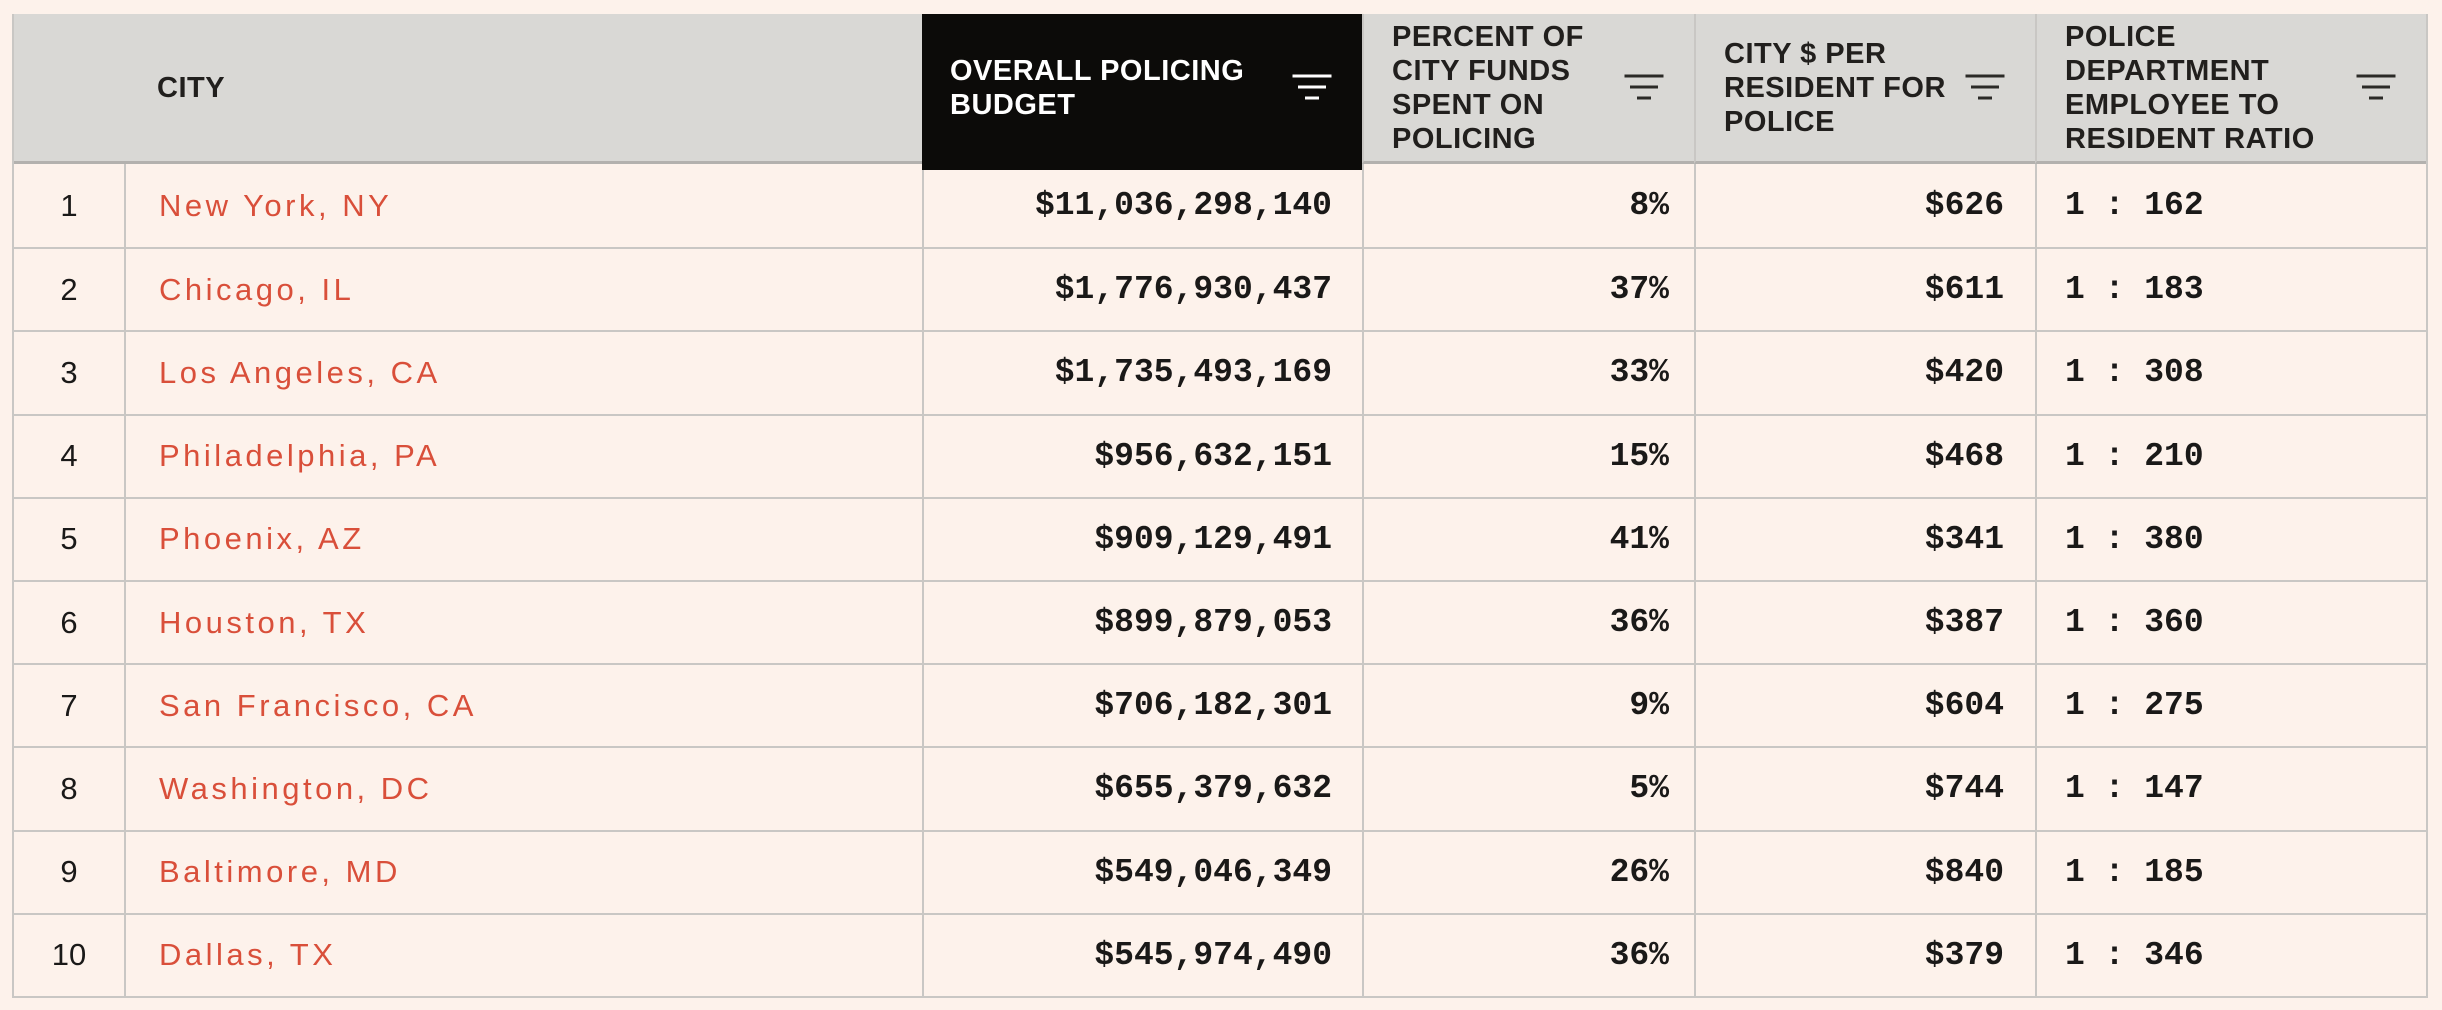 Image resolution: width=2442 pixels, height=1010 pixels. Describe the element at coordinates (523, 89) in the screenshot. I see `header-city: CITY` at that location.